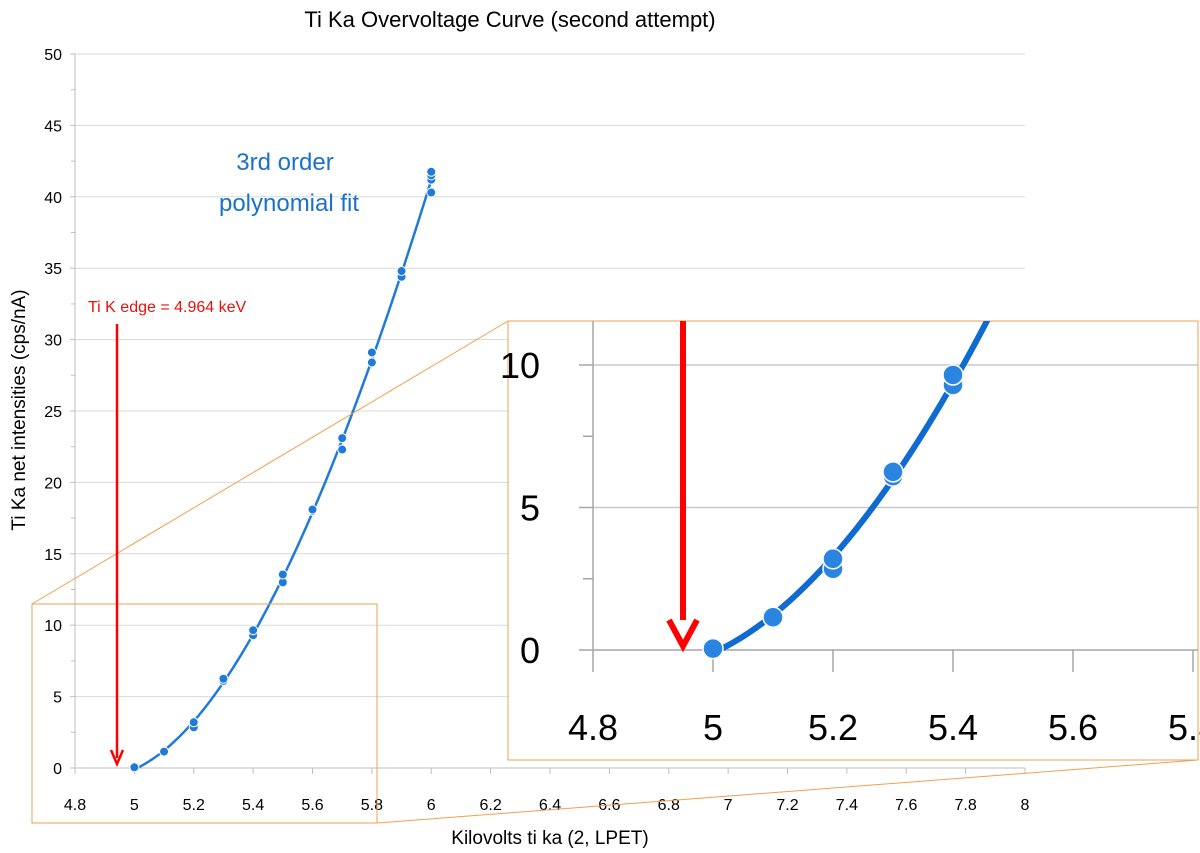 The image size is (1200, 853). What do you see at coordinates (550, 805) in the screenshot?
I see `x-tick-label: 6.4` at bounding box center [550, 805].